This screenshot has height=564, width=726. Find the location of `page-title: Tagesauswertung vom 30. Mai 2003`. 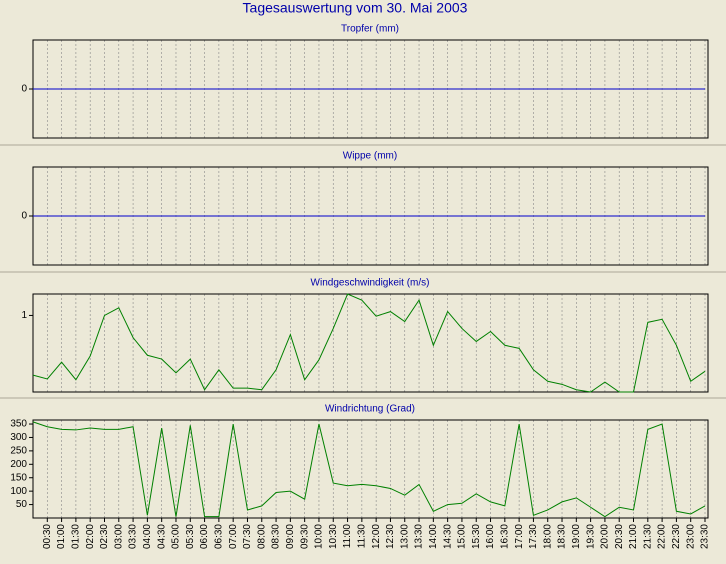

page-title: Tagesauswertung vom 30. Mai 2003 is located at coordinates (355, 8).